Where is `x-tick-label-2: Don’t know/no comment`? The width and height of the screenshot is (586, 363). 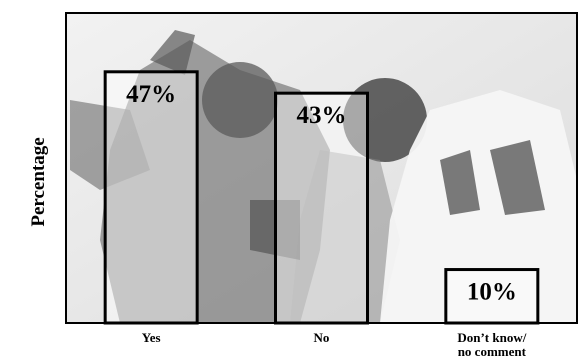
x-tick-label-2: Don’t know/no comment is located at coordinates (491, 344).